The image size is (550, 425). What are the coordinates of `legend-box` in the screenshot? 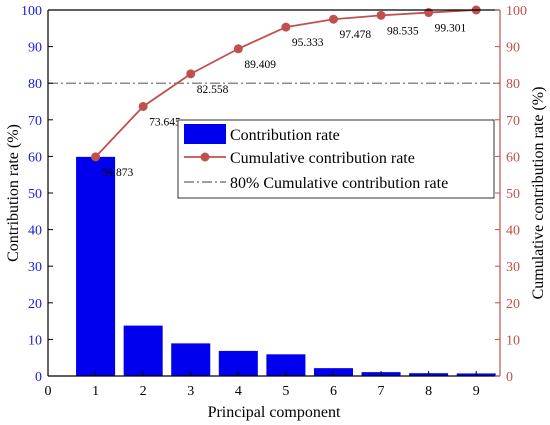 It's located at (336, 159).